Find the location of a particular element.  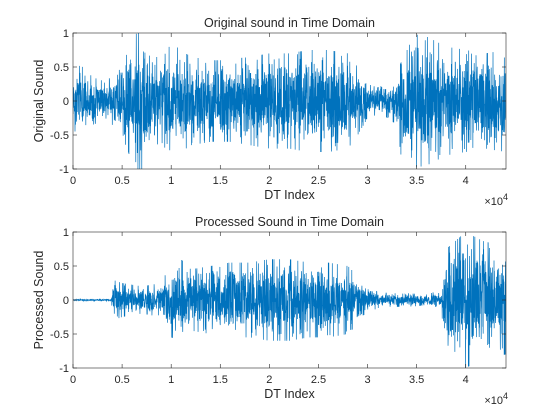

subplot-title: Original sound in Time Domain is located at coordinates (289, 23).